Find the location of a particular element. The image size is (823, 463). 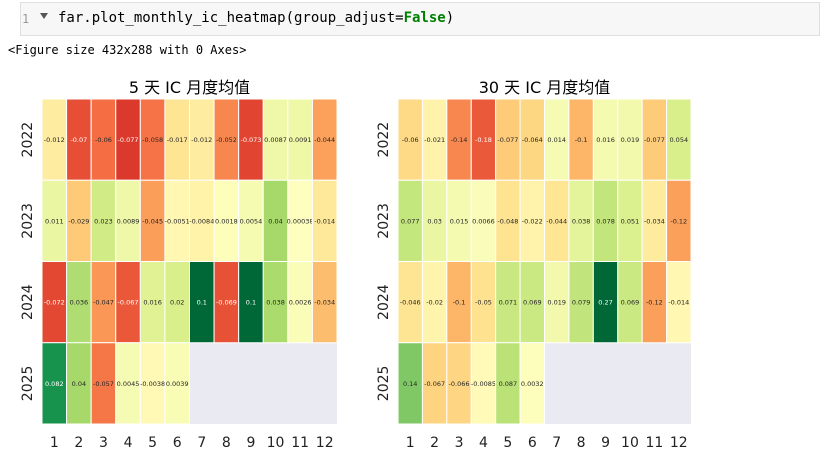

cell-label: -0.022 is located at coordinates (532, 221).